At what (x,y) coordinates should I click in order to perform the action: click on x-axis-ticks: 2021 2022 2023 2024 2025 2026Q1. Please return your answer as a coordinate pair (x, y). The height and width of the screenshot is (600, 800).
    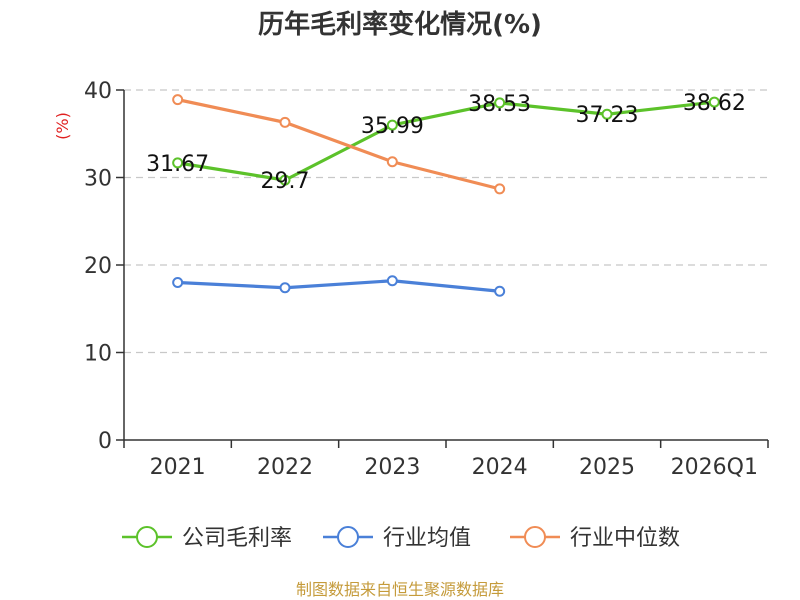
    Looking at the image, I should click on (446, 460).